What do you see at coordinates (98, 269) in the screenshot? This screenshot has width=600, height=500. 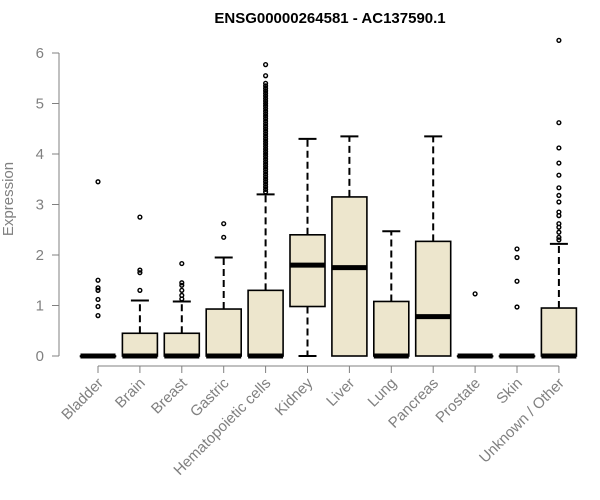 I see `box-bladder` at bounding box center [98, 269].